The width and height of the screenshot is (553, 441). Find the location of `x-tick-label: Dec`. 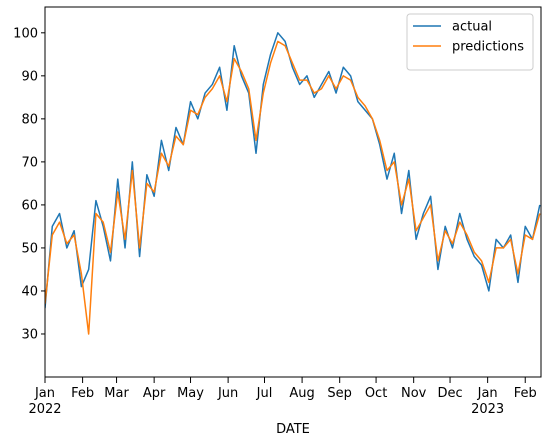

x-tick-label: Dec is located at coordinates (449, 393).